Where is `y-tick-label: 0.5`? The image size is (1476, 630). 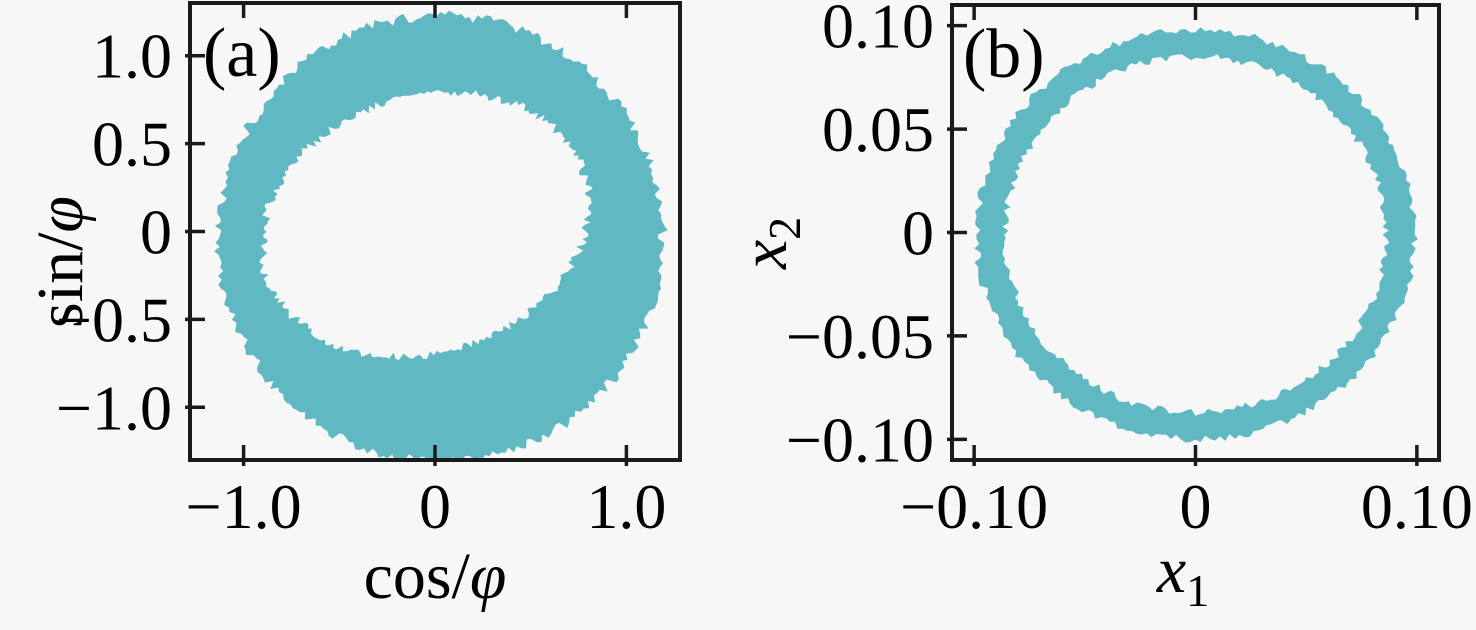 y-tick-label: 0.5 is located at coordinates (132, 144).